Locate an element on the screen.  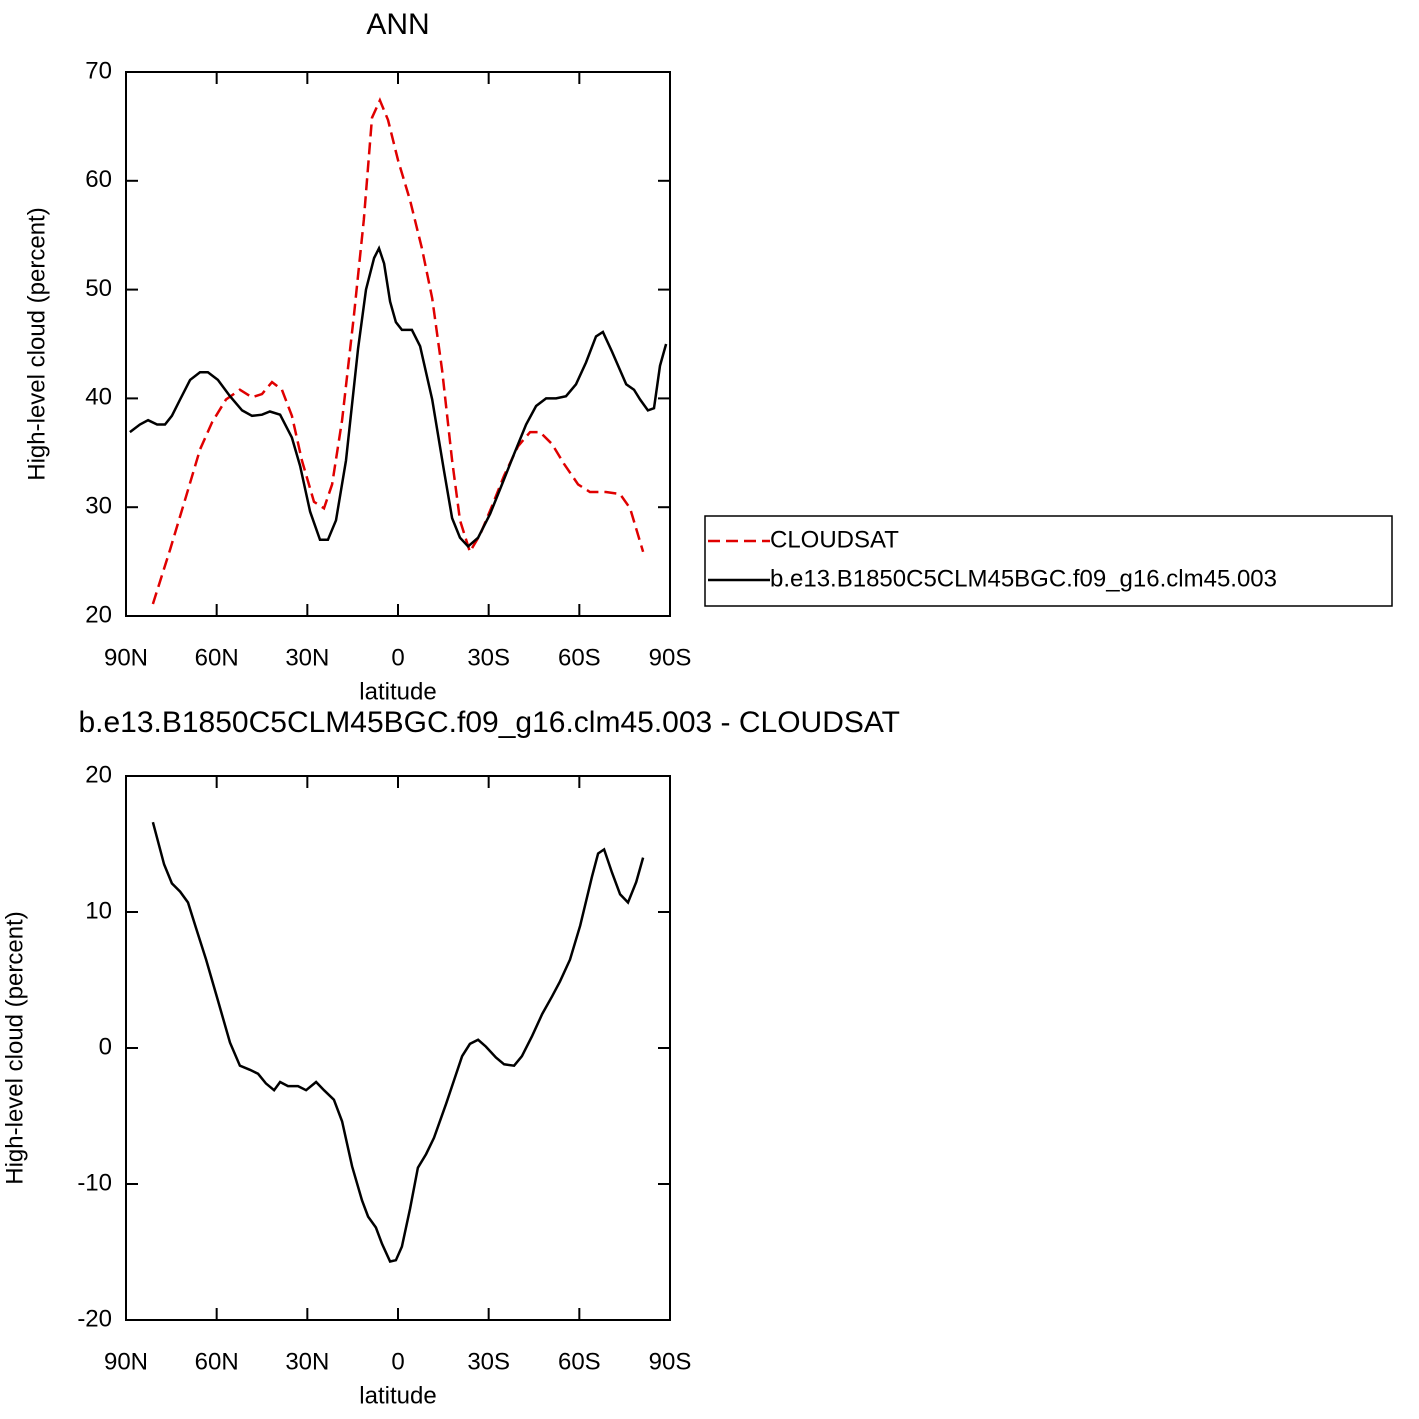
y-tick-label: -20 is located at coordinates (94, 1318).